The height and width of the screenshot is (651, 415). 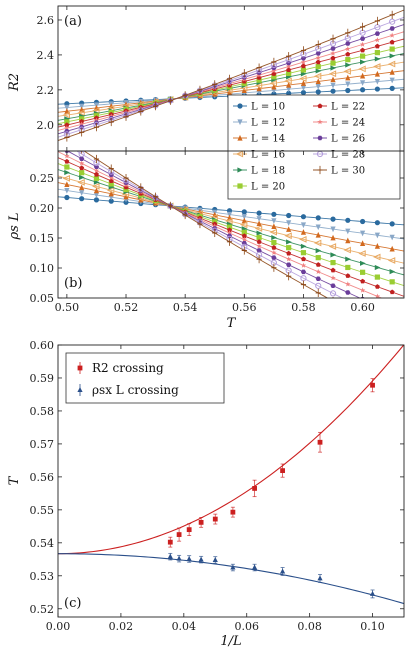 I want to click on panel-c-xtick-label: 0.10, so click(x=372, y=626).